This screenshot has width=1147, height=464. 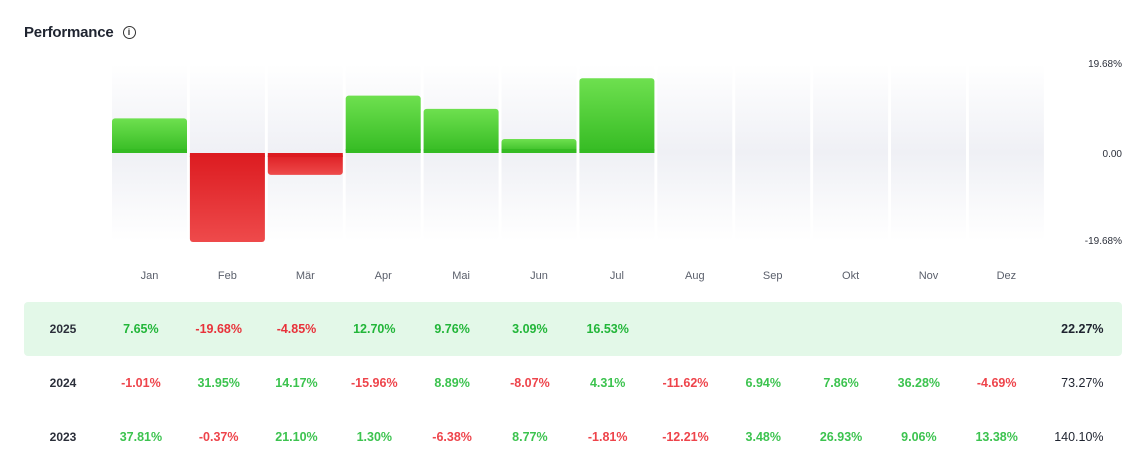 I want to click on month-value: 4.31%, so click(x=607, y=383).